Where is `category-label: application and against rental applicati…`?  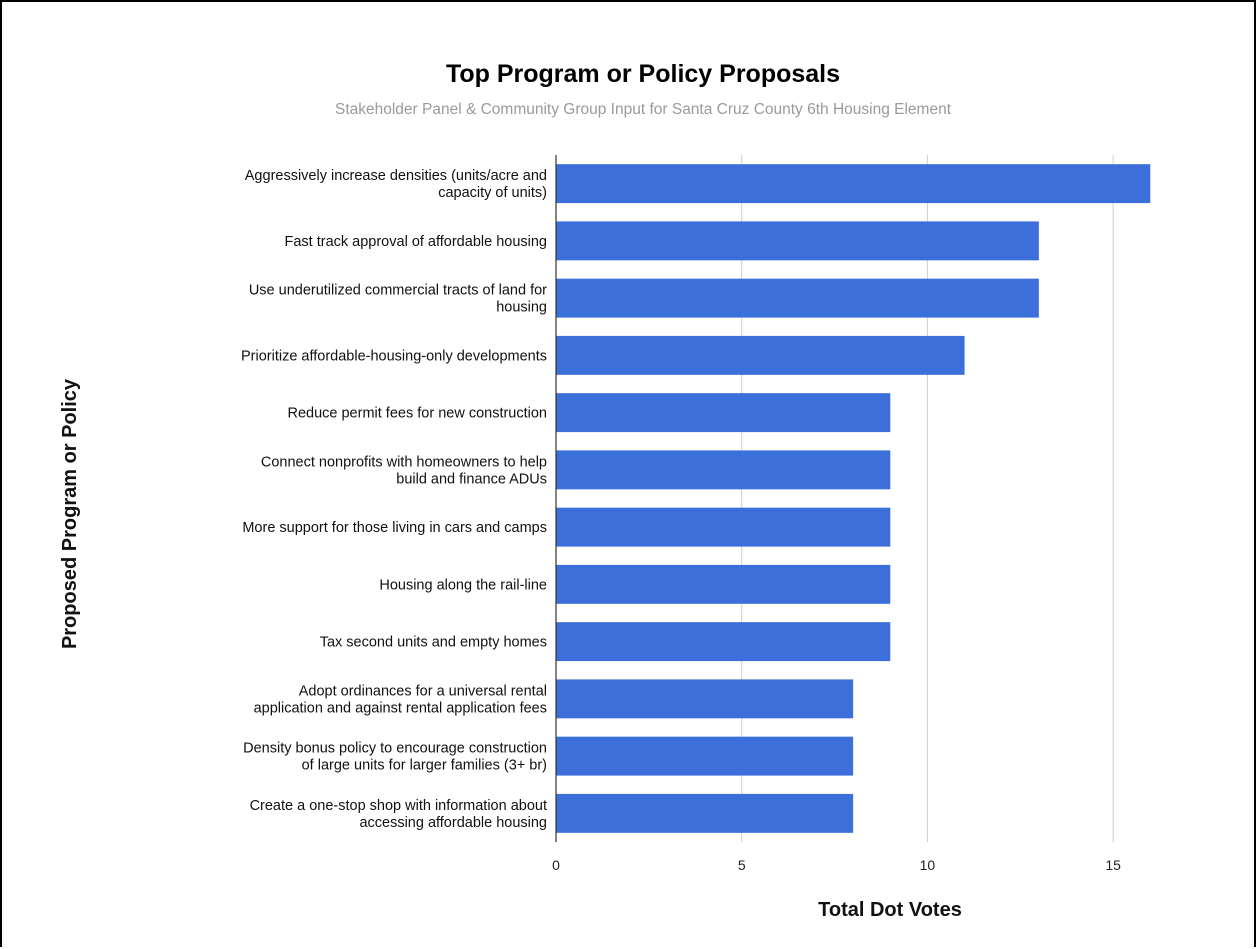 category-label: application and against rental applicati… is located at coordinates (400, 708).